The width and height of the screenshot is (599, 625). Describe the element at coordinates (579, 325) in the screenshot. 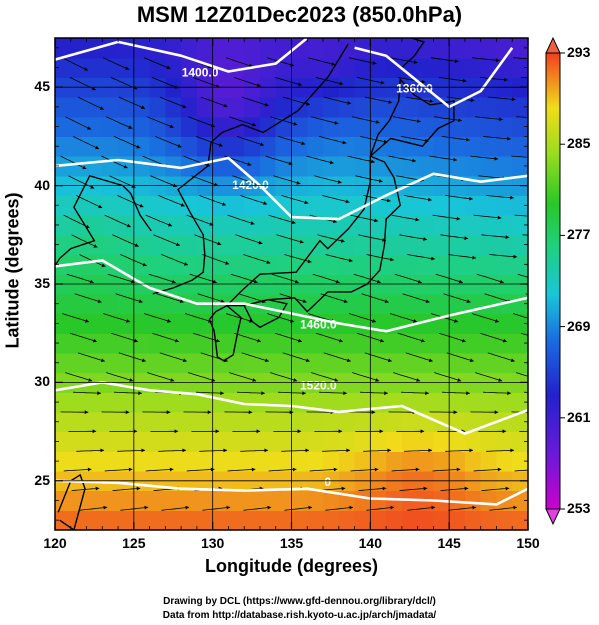

I see `colorbar-tick-label: 269` at that location.